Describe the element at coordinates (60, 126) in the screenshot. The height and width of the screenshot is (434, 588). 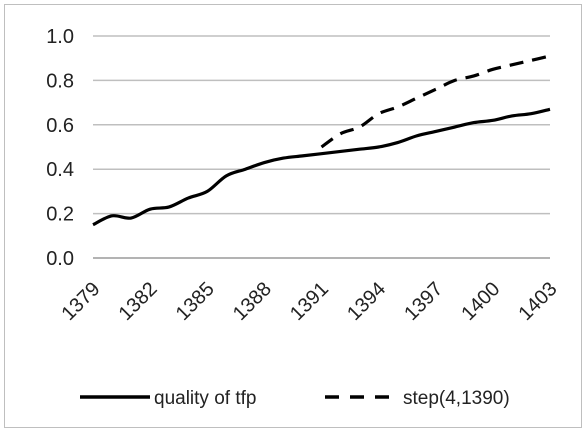
I see `y-tick-label: 0.6` at that location.